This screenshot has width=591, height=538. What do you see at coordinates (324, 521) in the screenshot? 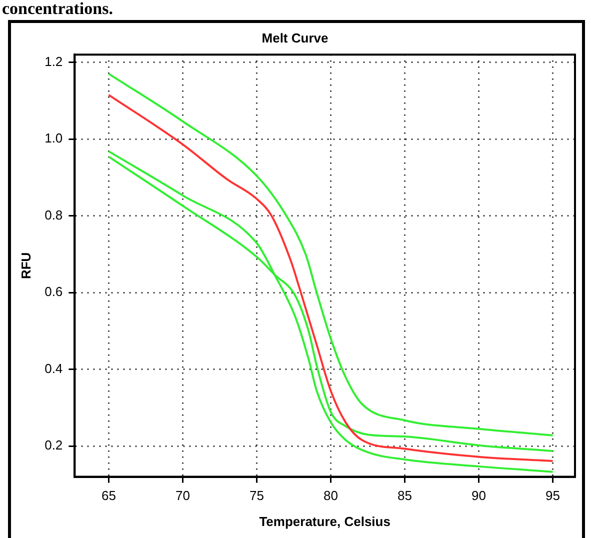
I see `x-axis-title: Temperature, Celsius` at bounding box center [324, 521].